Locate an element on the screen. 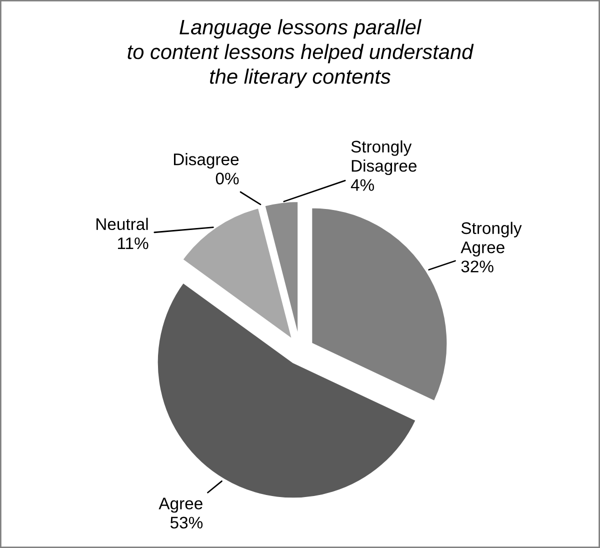 This screenshot has width=600, height=548. data-label: 53% is located at coordinates (186, 522).